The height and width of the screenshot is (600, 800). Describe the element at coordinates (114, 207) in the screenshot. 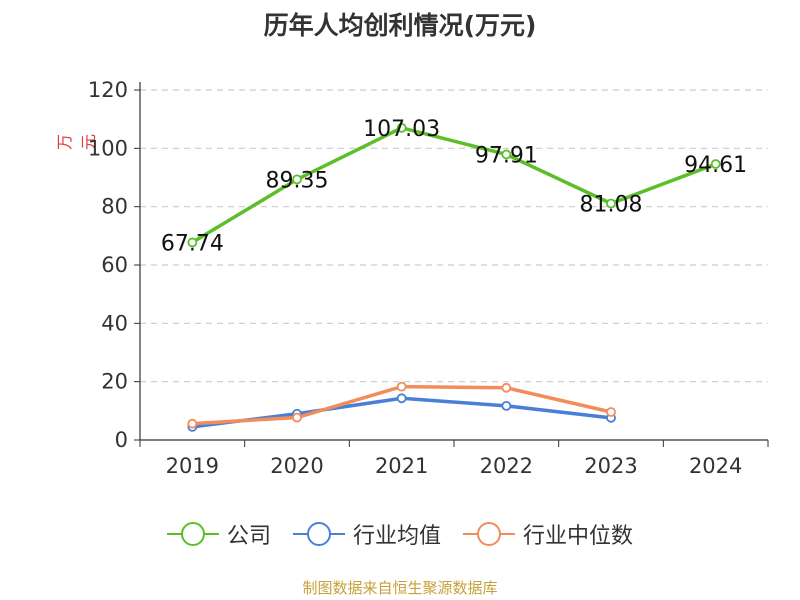

I see `y-tick-label: 80` at that location.